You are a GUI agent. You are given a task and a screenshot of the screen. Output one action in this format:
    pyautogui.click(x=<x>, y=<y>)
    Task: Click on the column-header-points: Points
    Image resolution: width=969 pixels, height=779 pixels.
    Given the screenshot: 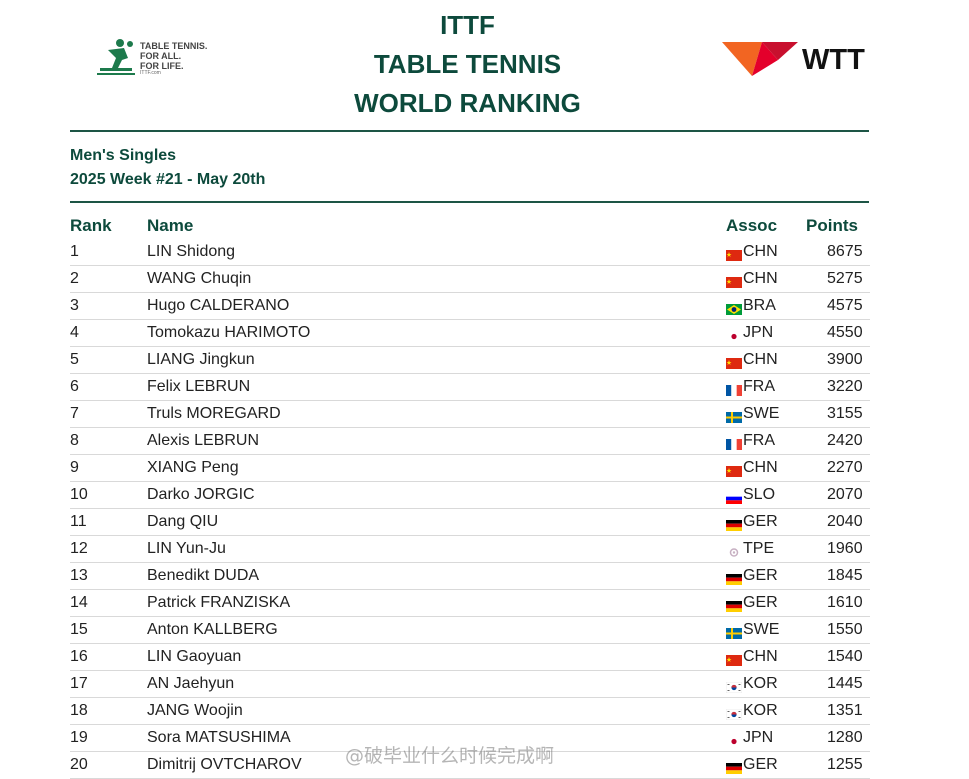 What is the action you would take?
    pyautogui.click(x=832, y=225)
    